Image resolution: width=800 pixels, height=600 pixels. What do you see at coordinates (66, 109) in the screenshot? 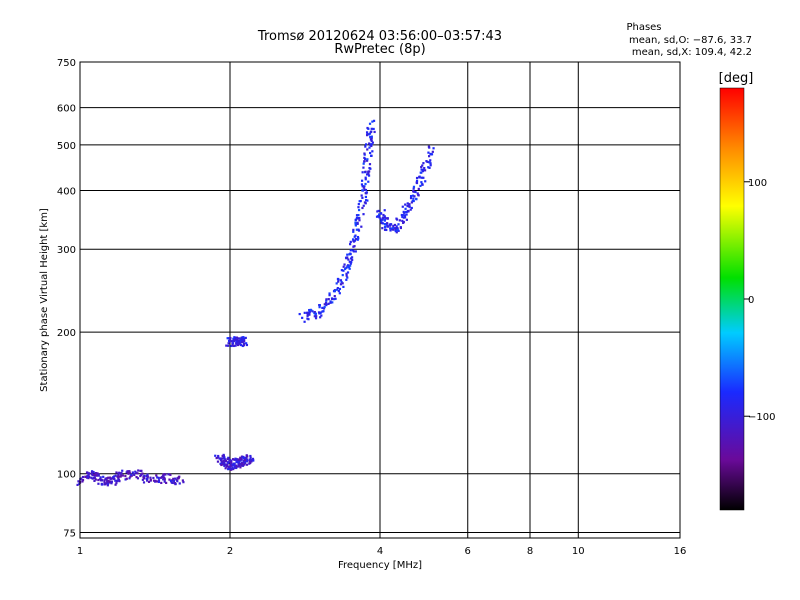
I see `y-tick-label: 600` at bounding box center [66, 109].